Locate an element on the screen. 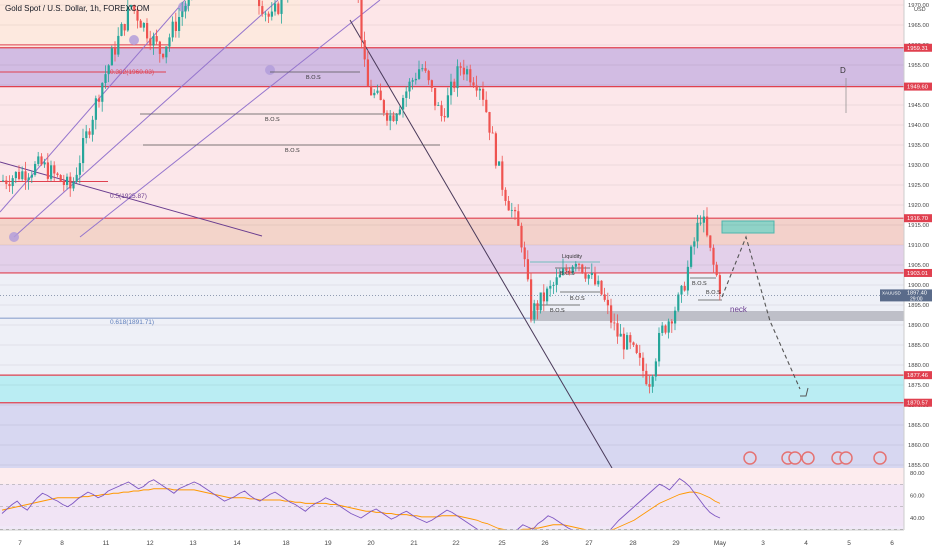 This screenshot has height=555, width=932. price-tick: 1895.00 is located at coordinates (918, 306).